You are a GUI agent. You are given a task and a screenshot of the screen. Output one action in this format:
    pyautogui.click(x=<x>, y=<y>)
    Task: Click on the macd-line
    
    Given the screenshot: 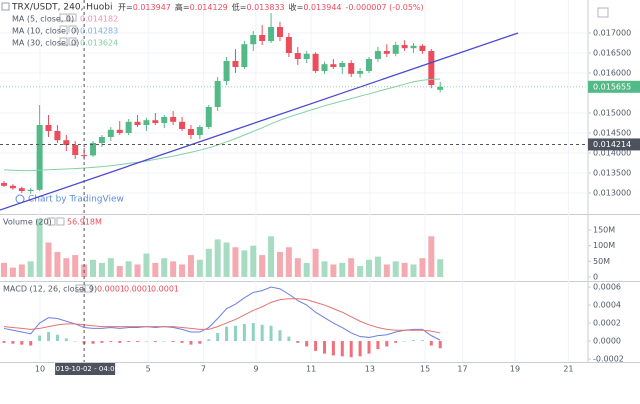 What is the action you would take?
    pyautogui.click(x=222, y=316)
    